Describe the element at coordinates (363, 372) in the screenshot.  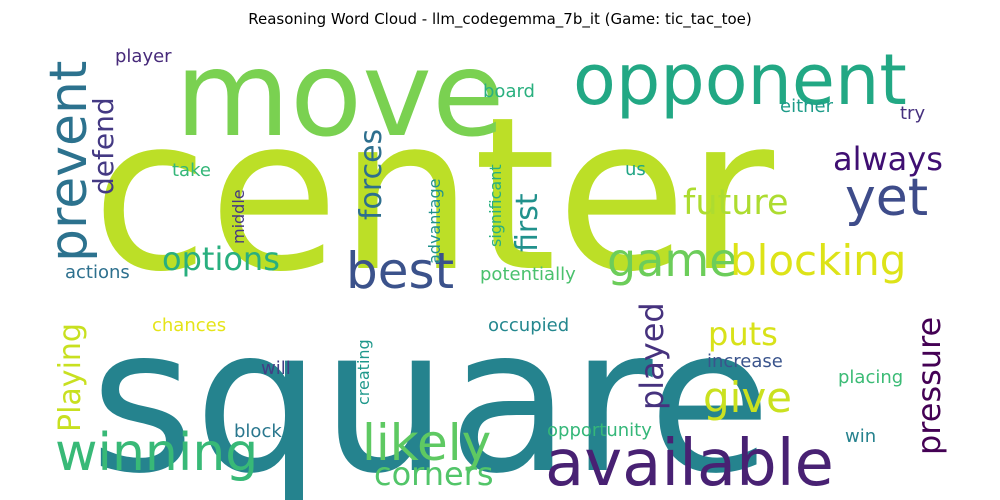
I see `word-creating: creating` at that location.